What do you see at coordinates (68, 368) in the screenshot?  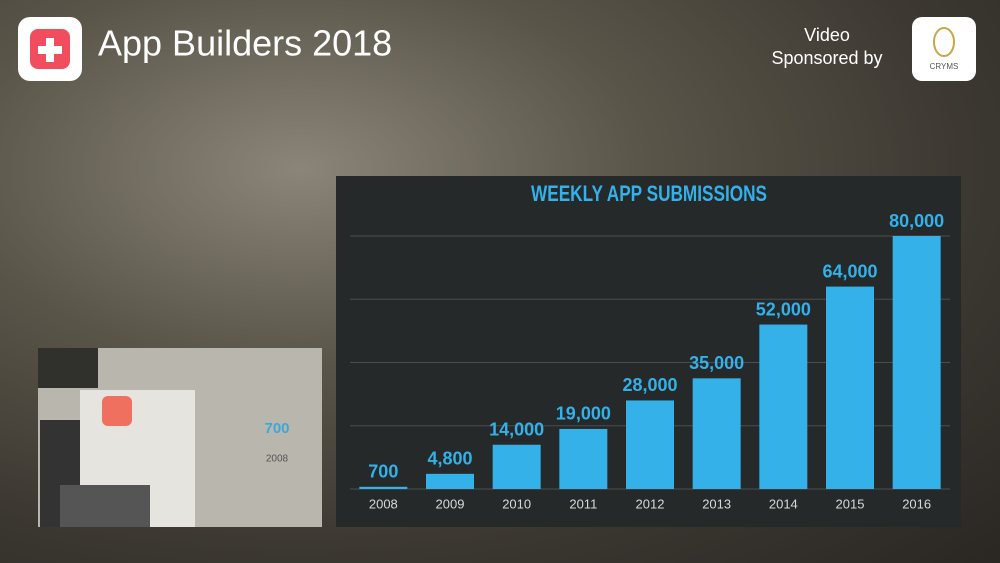 I see `inset-shadow` at bounding box center [68, 368].